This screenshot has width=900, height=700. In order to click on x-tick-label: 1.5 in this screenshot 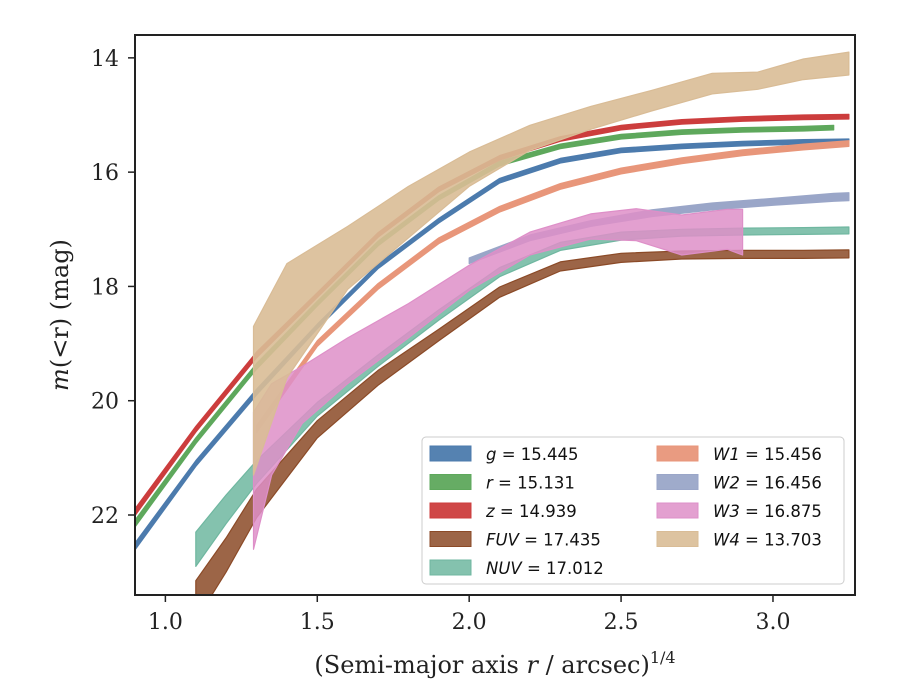, I will do `click(317, 622)`.